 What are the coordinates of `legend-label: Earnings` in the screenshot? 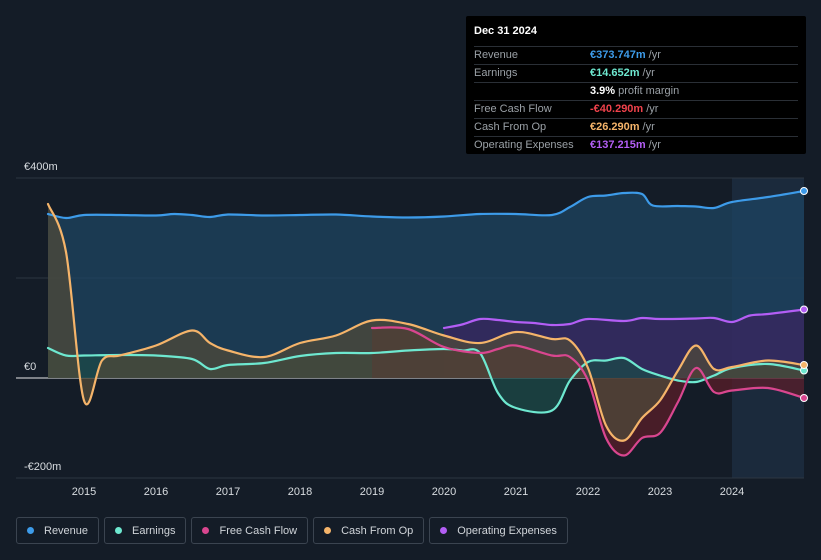 It's located at (154, 530).